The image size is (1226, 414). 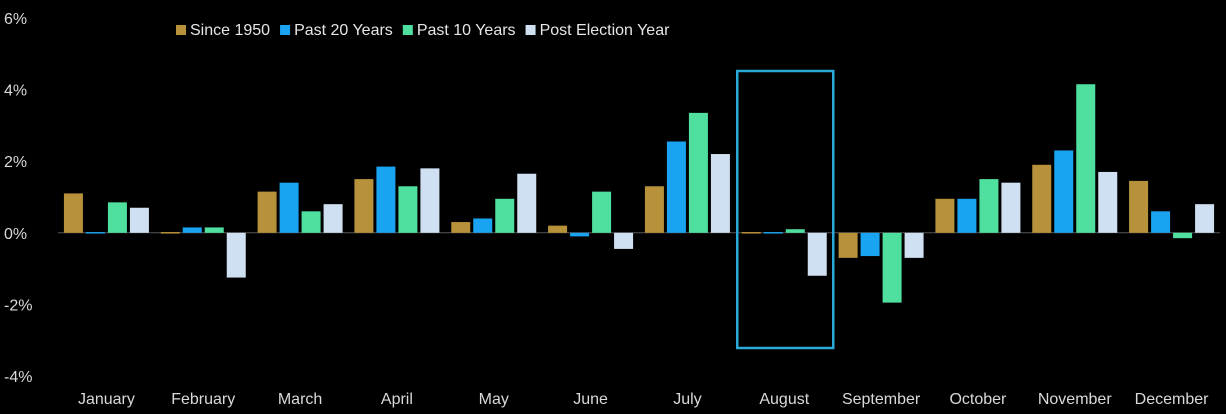 What do you see at coordinates (386, 199) in the screenshot?
I see `bar-april-past-20-years` at bounding box center [386, 199].